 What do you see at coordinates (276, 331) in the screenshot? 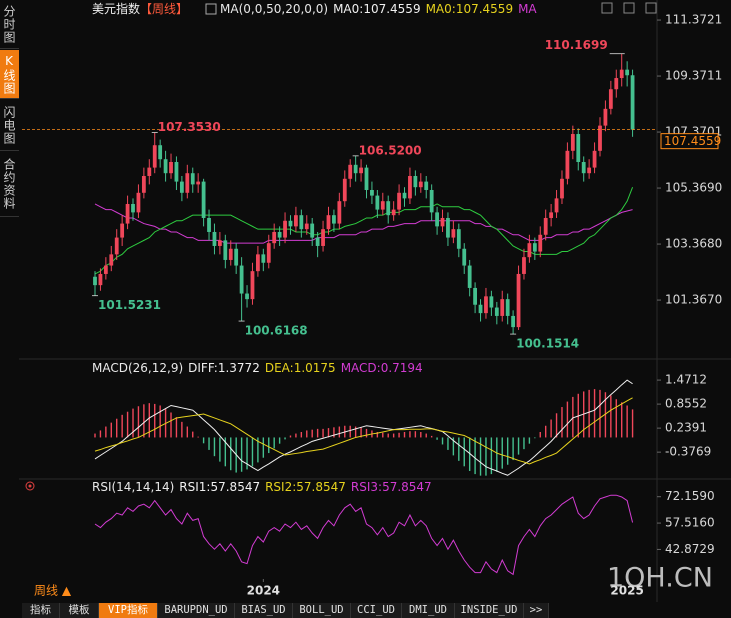
I see `extreme-label: 100.6168` at bounding box center [276, 331].